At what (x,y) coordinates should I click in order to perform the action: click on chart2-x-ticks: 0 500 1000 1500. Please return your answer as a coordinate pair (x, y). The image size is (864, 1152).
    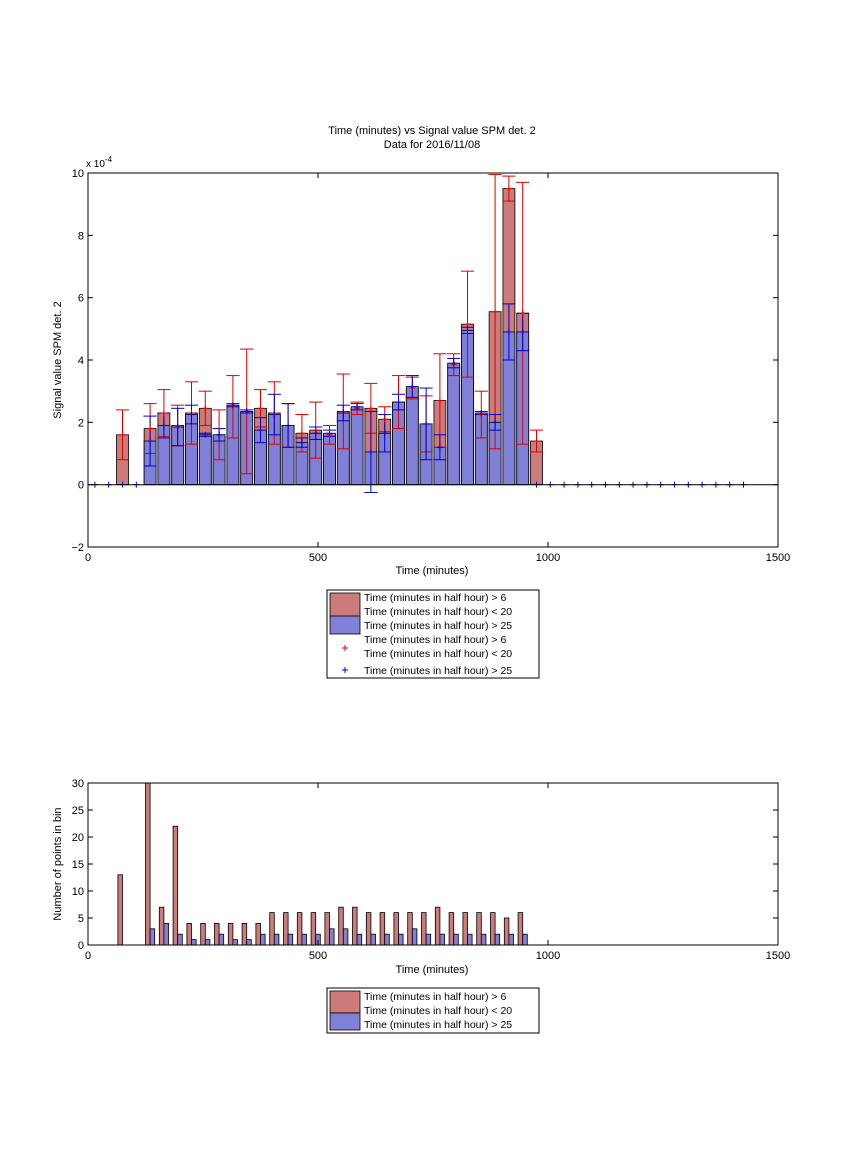
    Looking at the image, I should click on (437, 872).